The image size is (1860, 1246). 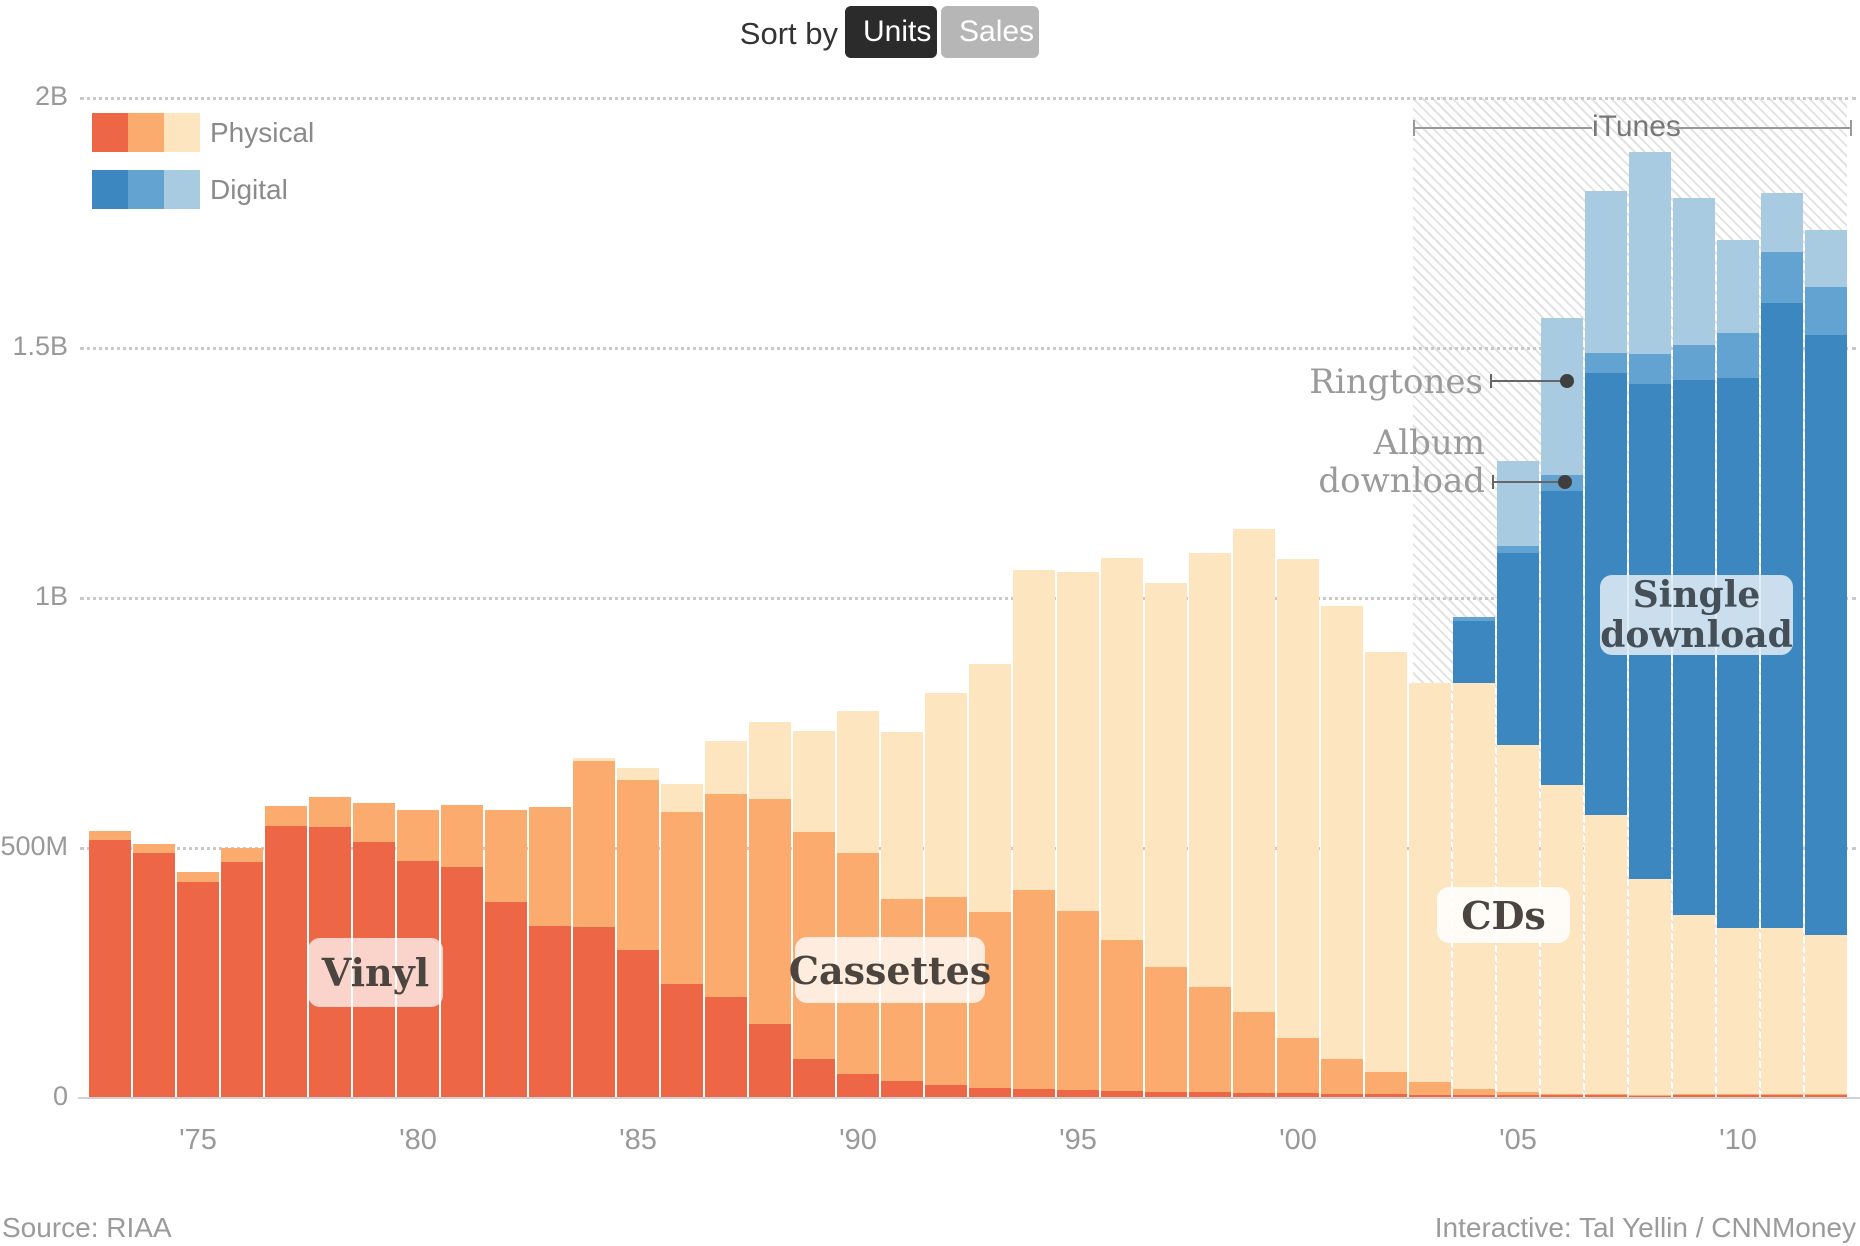 What do you see at coordinates (1518, 503) in the screenshot?
I see `bar-segment-2005-ringtones` at bounding box center [1518, 503].